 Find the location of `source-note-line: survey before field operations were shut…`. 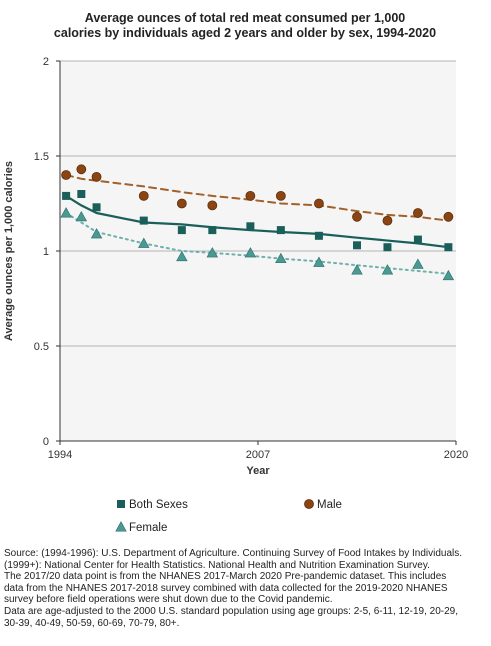

source-note-line: survey before field operations were shut… is located at coordinates (168, 600).